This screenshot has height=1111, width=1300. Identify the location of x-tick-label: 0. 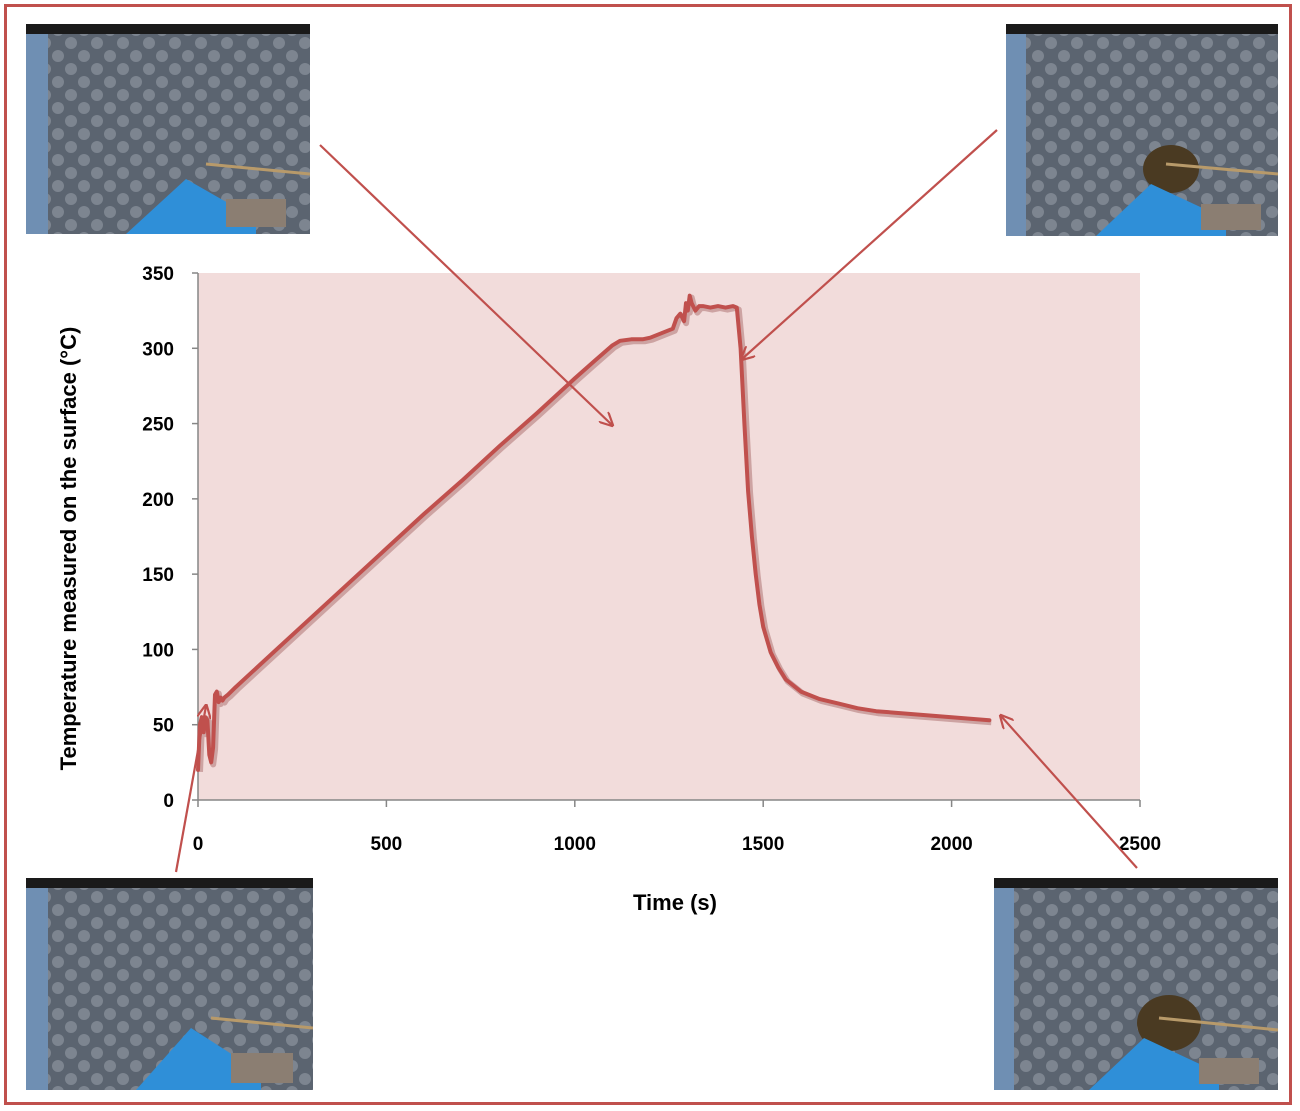
(198, 844).